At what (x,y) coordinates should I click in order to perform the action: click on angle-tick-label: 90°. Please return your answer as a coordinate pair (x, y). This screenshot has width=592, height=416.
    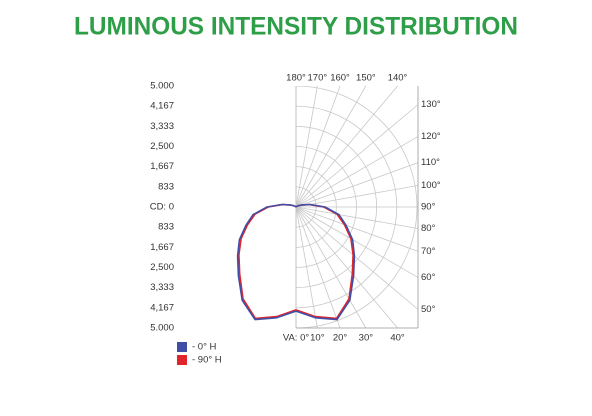
    Looking at the image, I should click on (428, 207).